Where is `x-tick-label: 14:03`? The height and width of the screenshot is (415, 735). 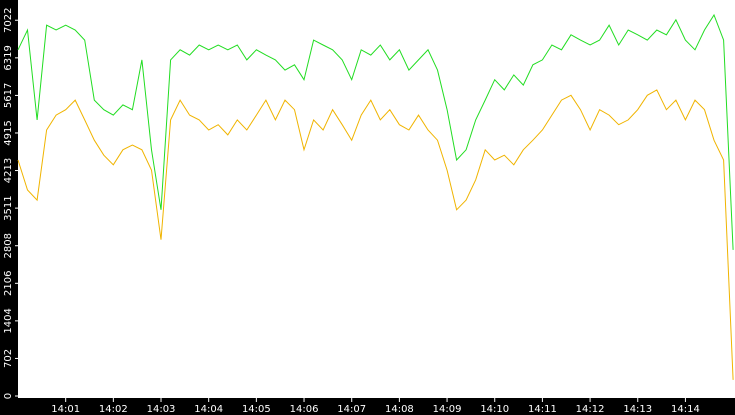
x-tick-label: 14:03 is located at coordinates (161, 409).